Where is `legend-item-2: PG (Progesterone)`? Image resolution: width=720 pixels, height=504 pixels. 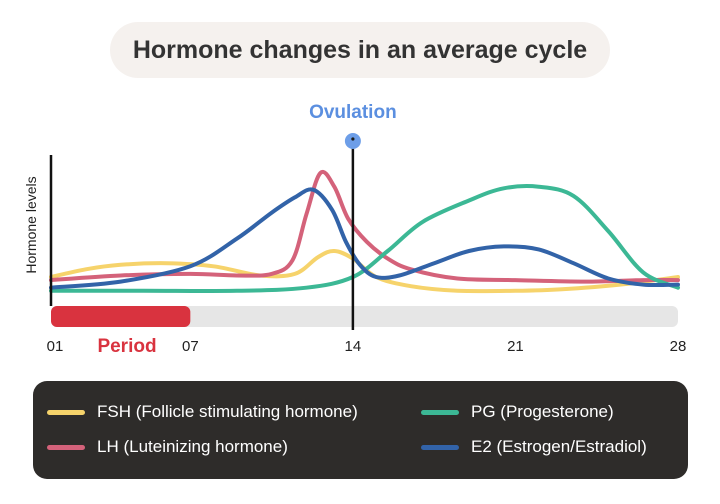
legend-item-2: PG (Progesterone) is located at coordinates (517, 412).